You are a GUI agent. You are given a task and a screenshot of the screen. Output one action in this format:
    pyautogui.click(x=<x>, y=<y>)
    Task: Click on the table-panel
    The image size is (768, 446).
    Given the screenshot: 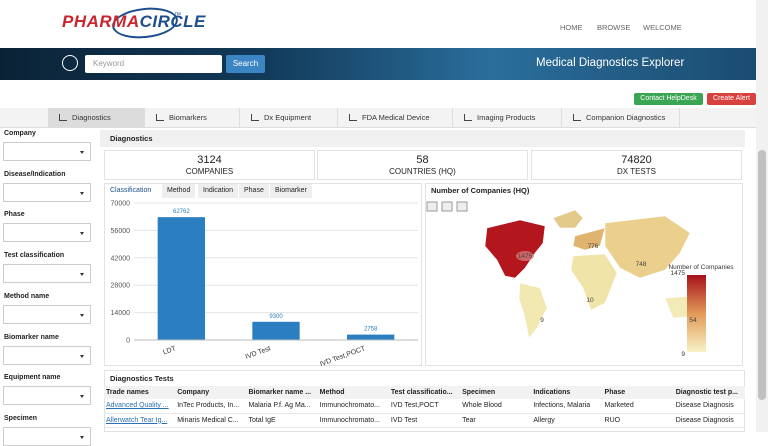 What is the action you would take?
    pyautogui.click(x=424, y=401)
    